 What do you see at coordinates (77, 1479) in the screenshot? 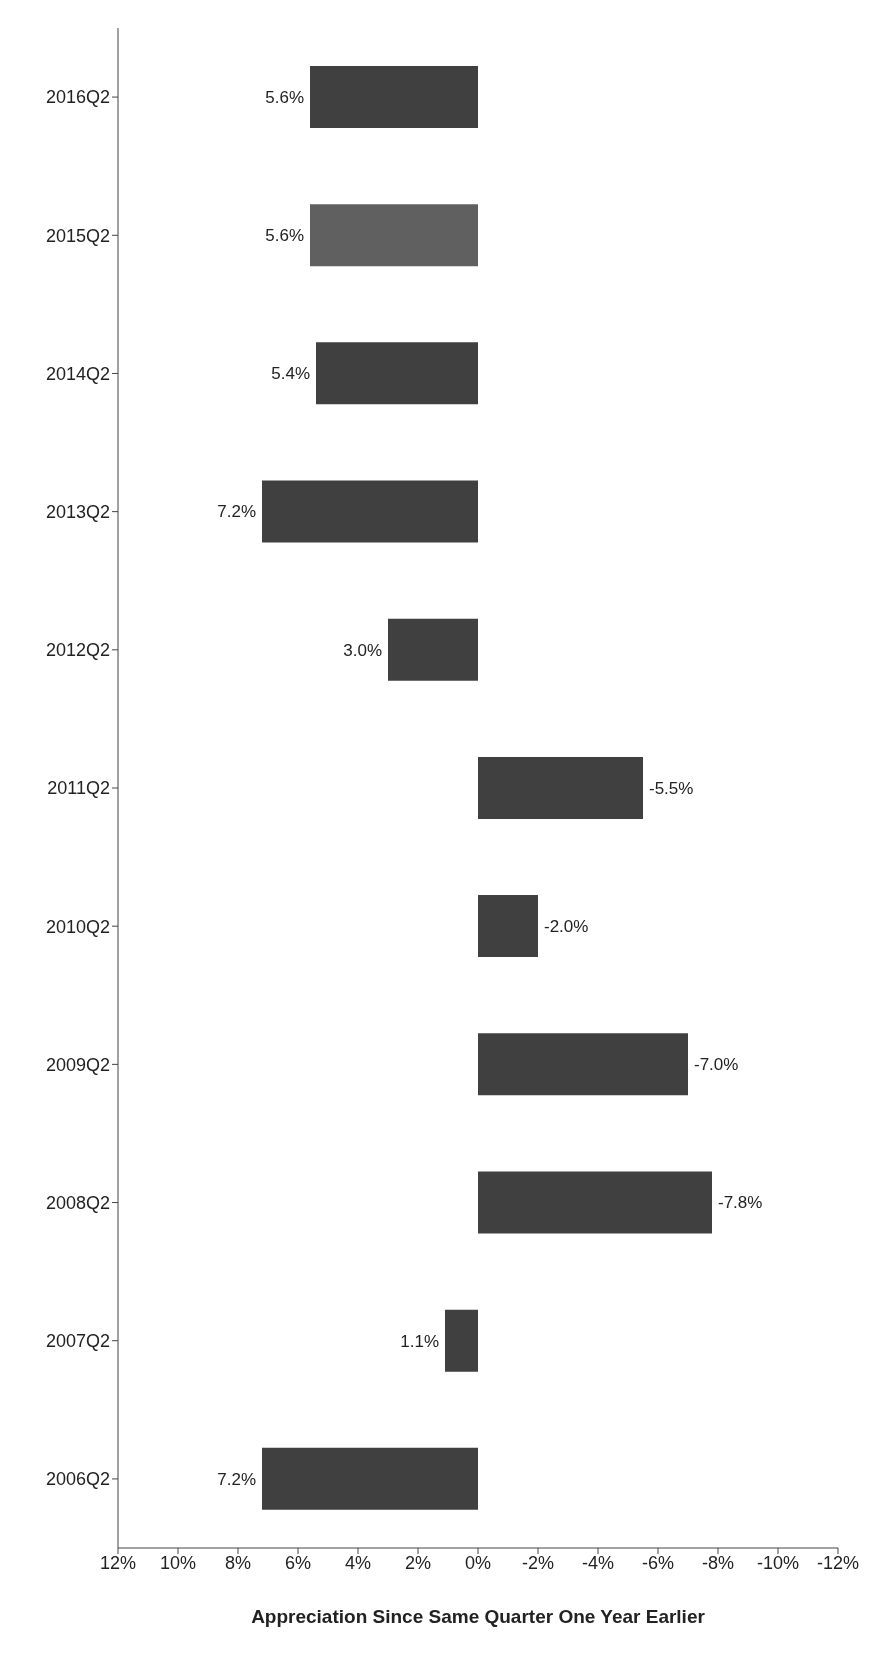
I see `y-tick-label: 2006Q2` at bounding box center [77, 1479].